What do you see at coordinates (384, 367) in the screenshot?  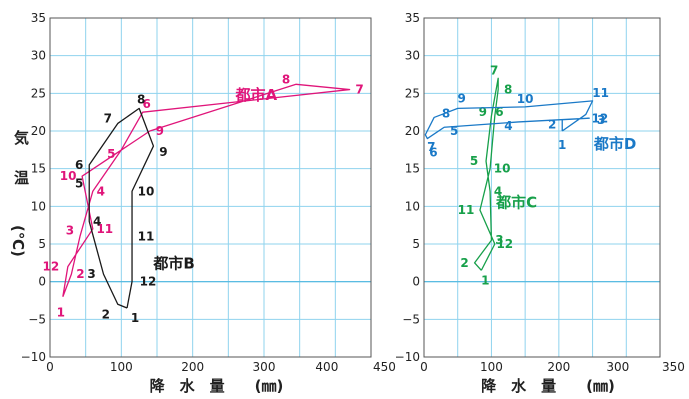 I see `x-tick-label: 450` at bounding box center [384, 367].